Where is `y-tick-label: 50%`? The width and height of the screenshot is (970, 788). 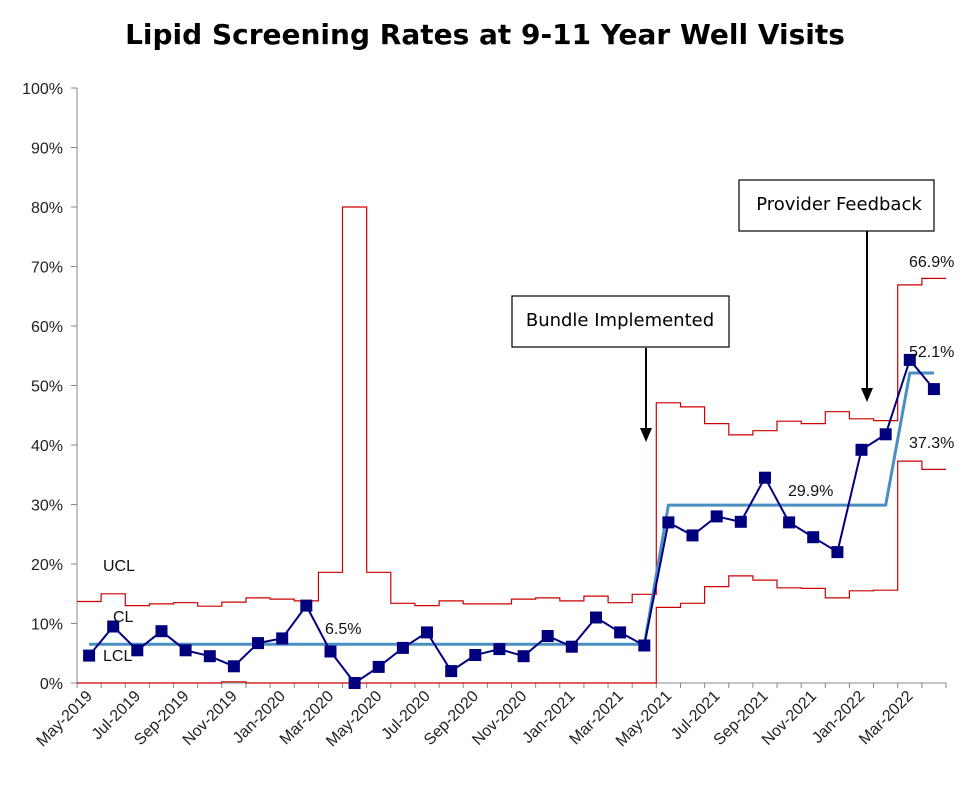
y-tick-label: 50% is located at coordinates (47, 387).